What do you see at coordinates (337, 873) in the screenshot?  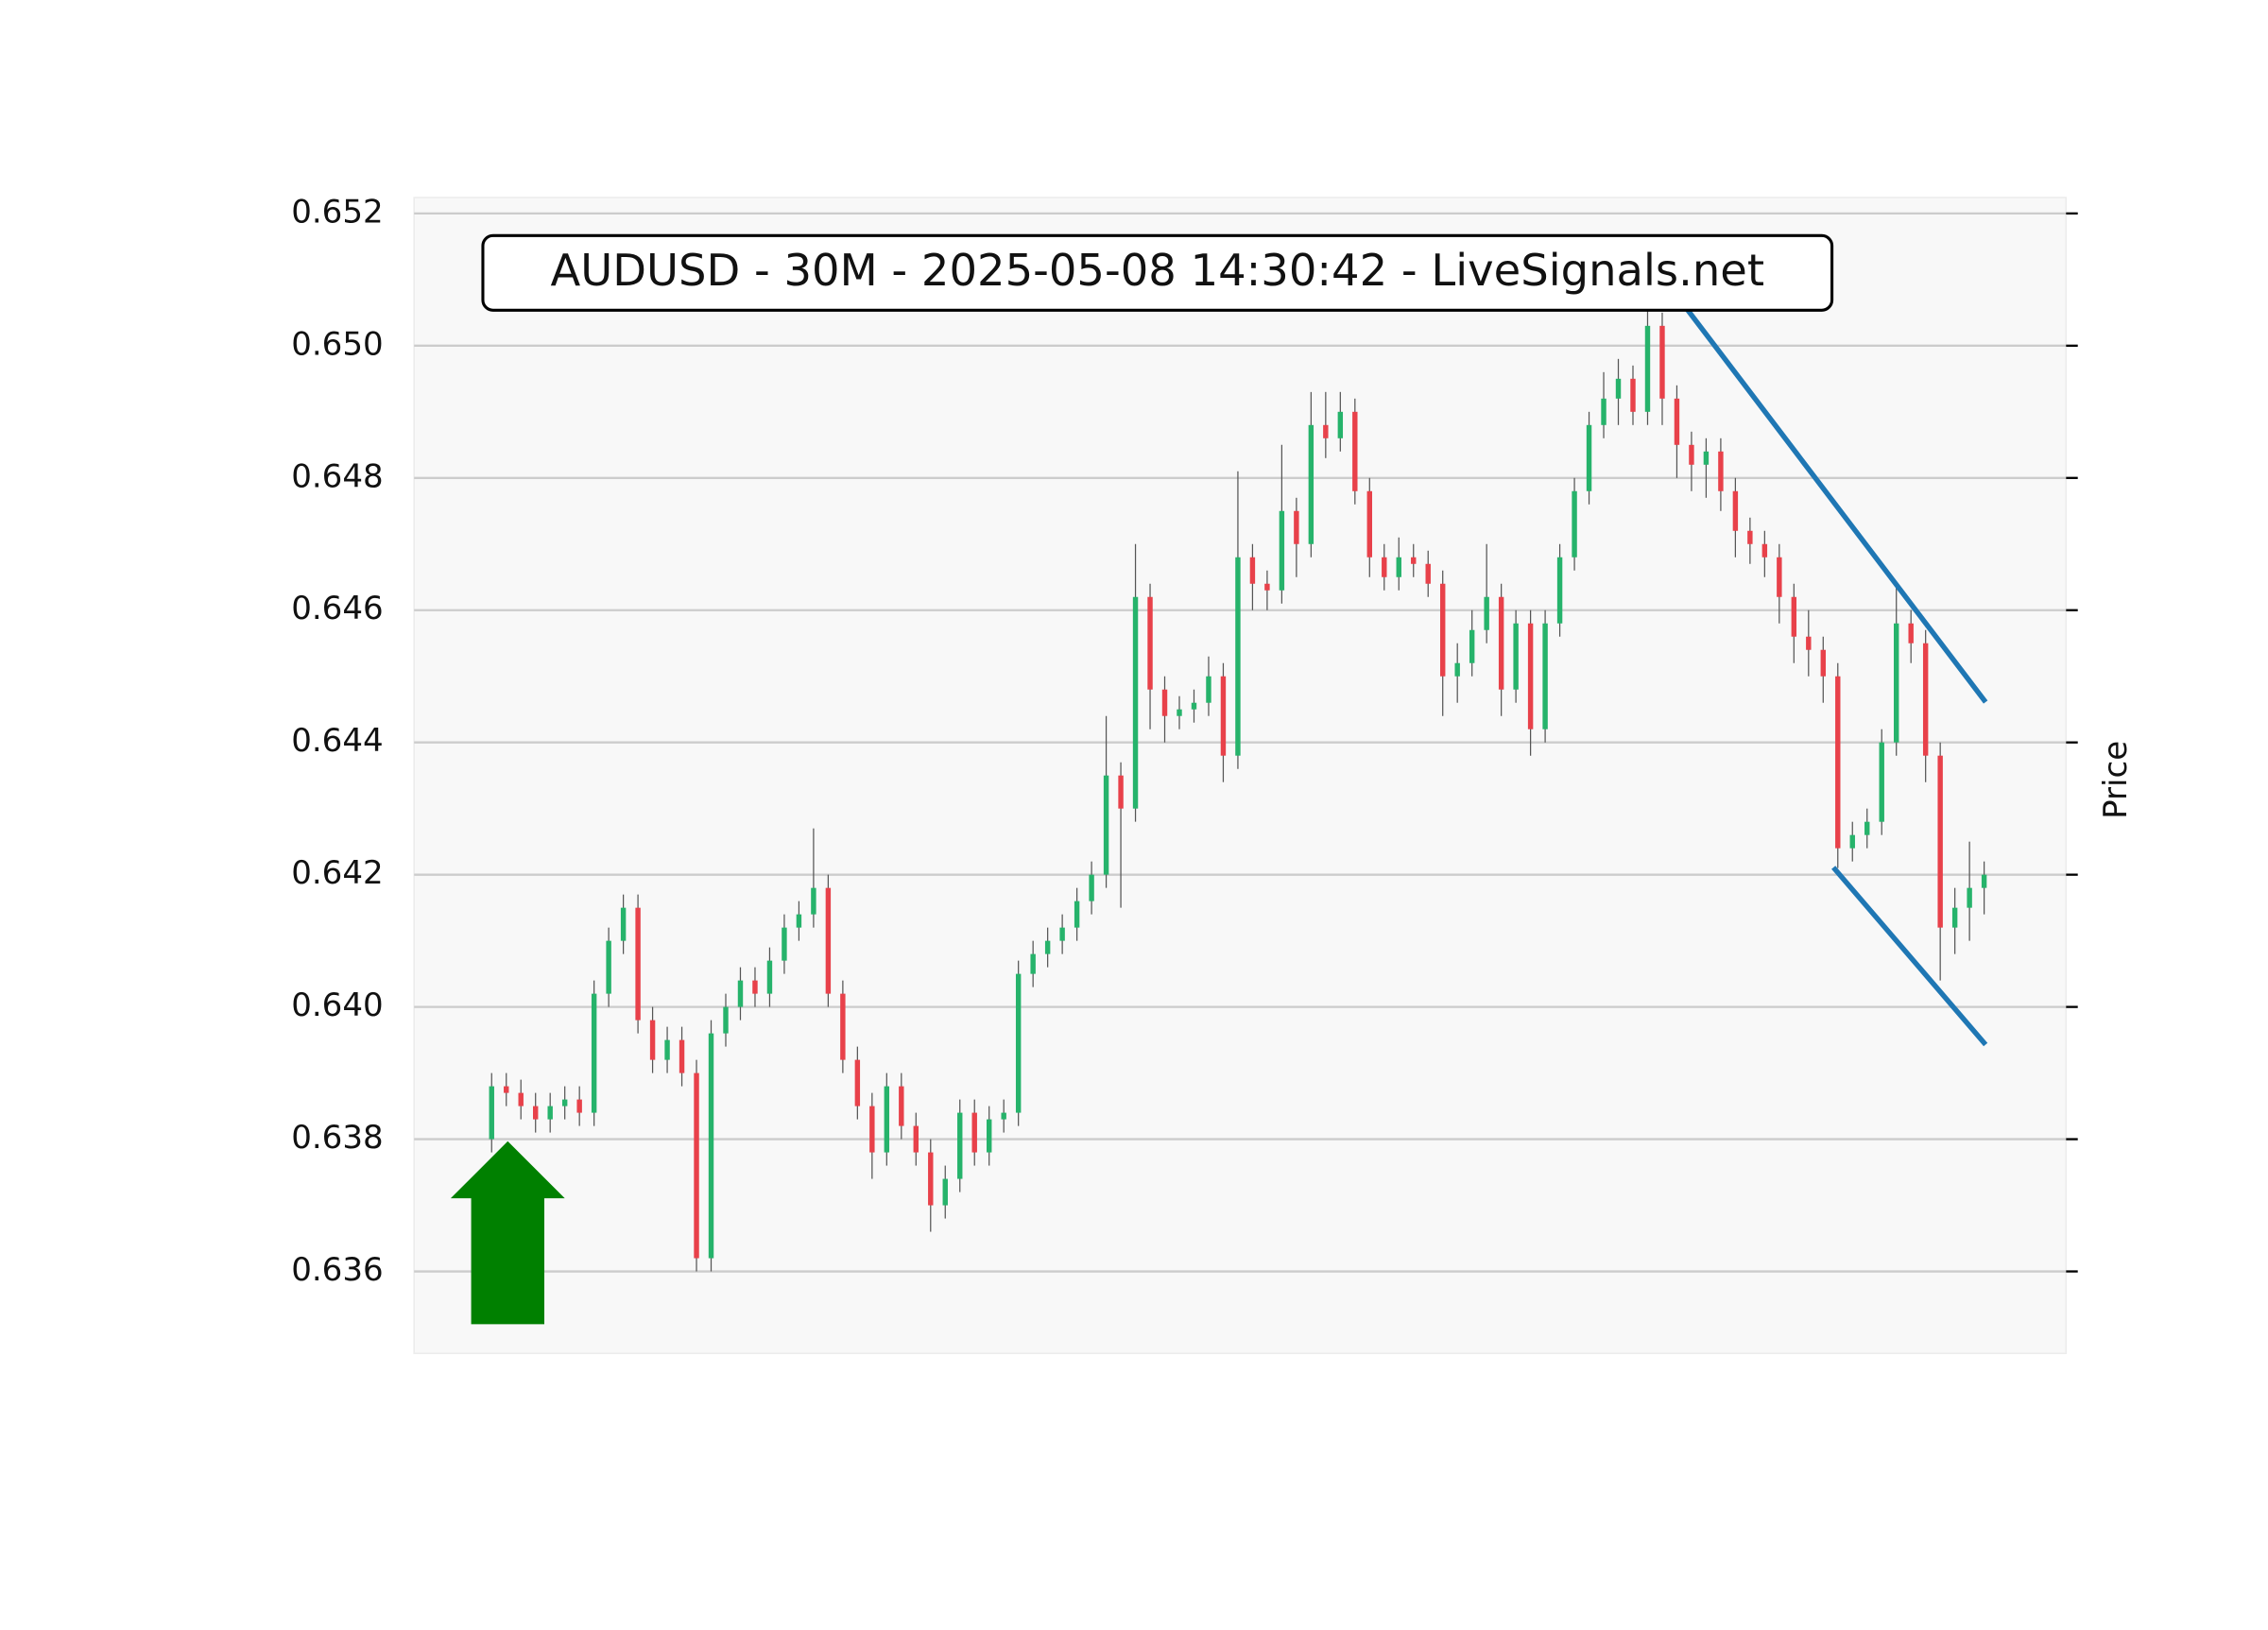 I see `y-tick-label: 0.642` at bounding box center [337, 873].